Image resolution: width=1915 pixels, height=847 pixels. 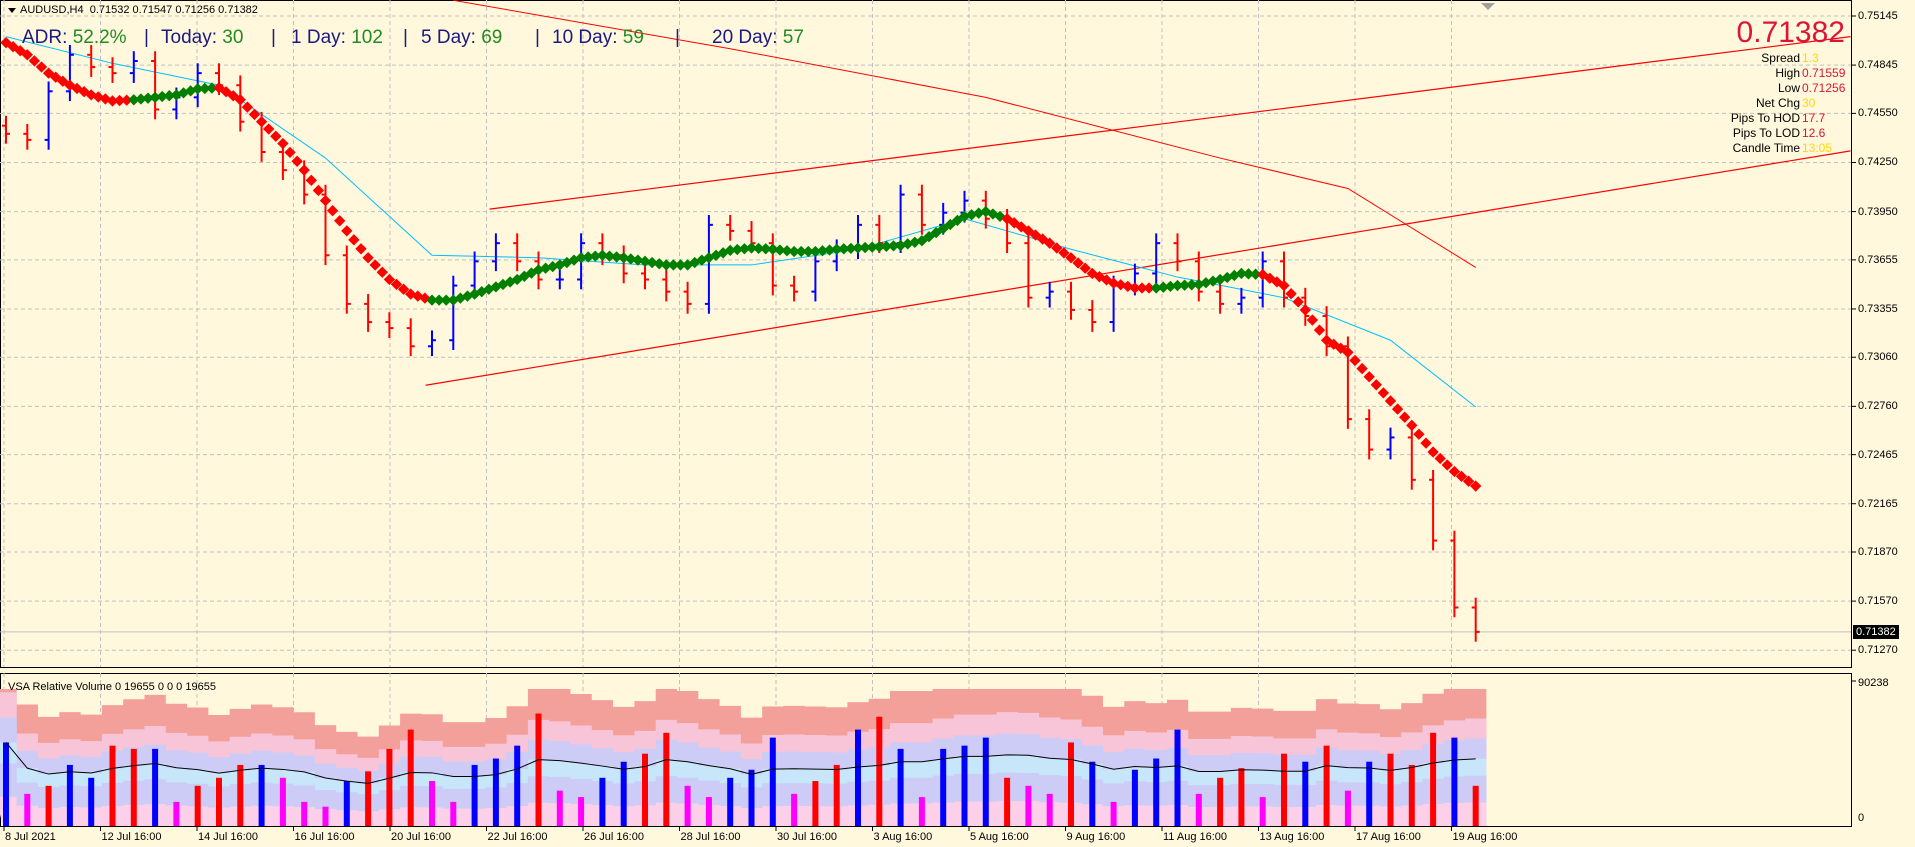 I want to click on info-label: Candle Time, so click(x=1766, y=148).